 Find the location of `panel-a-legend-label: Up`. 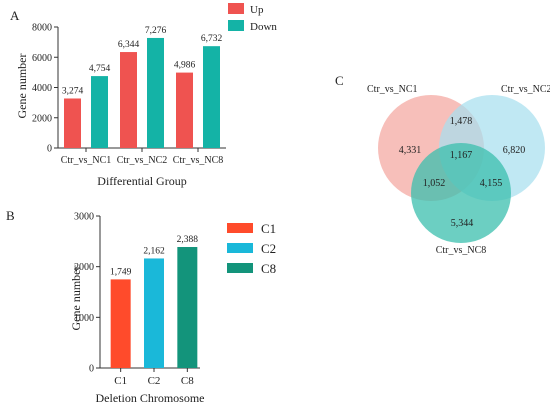

panel-a-legend-label: Up is located at coordinates (257, 10).